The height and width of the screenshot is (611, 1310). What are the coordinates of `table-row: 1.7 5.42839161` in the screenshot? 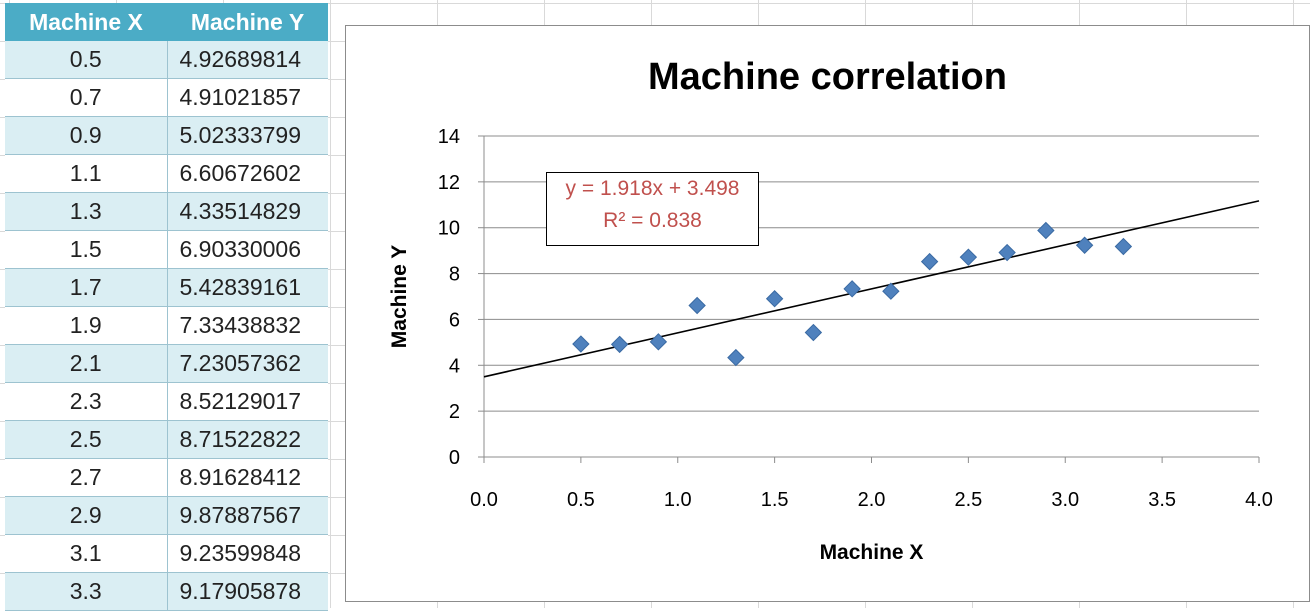 It's located at (166, 287).